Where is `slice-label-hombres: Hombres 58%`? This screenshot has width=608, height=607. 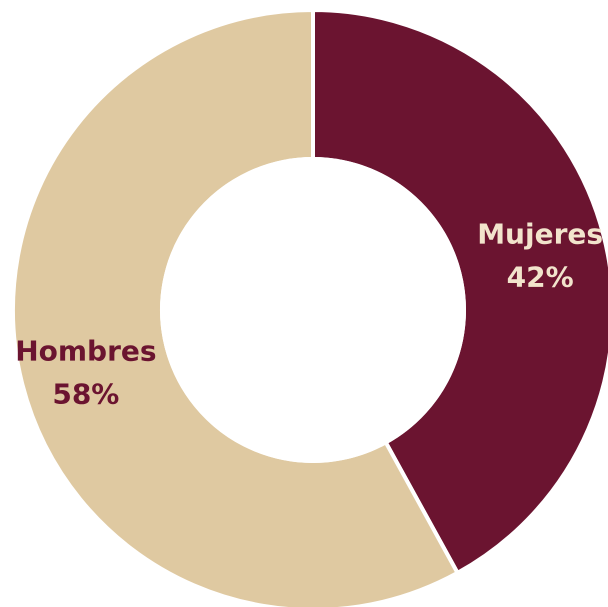 slice-label-hombres: Hombres 58% is located at coordinates (85, 372).